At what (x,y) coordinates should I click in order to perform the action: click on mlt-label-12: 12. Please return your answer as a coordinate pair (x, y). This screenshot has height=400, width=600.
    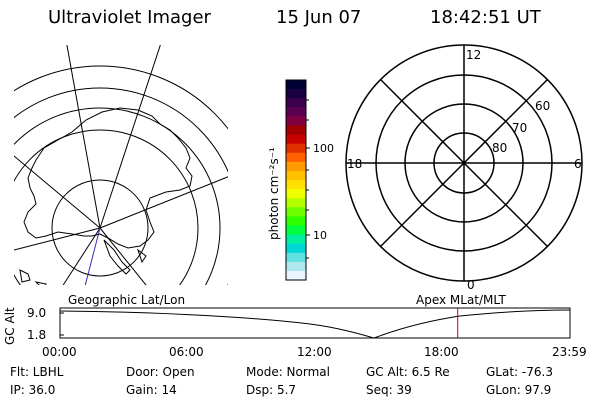
    Looking at the image, I should click on (473, 55).